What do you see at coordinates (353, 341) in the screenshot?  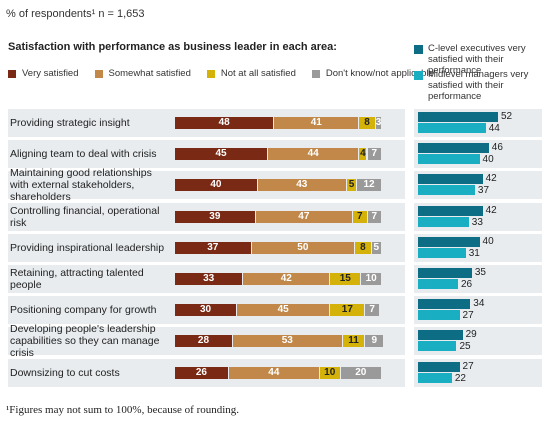 I see `bar-segment-not-at-all: 11` at bounding box center [353, 341].